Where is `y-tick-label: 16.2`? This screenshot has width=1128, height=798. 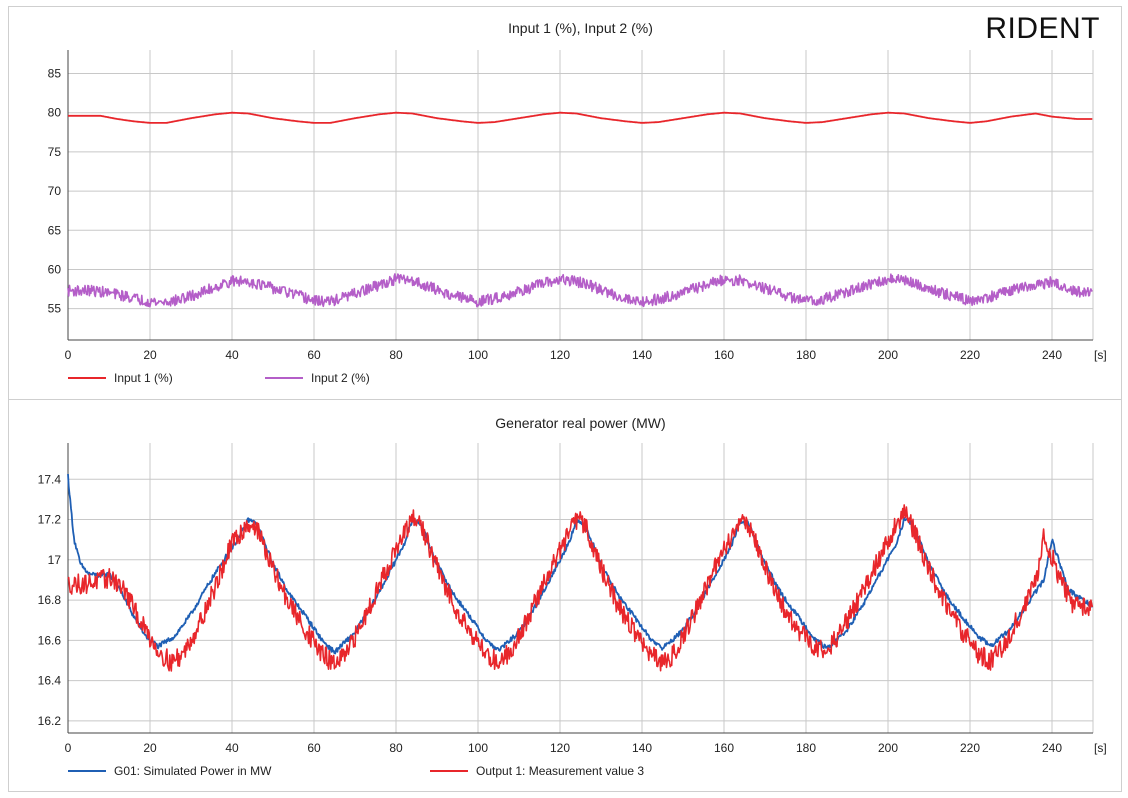
y-tick-label: 16.2 is located at coordinates (50, 721).